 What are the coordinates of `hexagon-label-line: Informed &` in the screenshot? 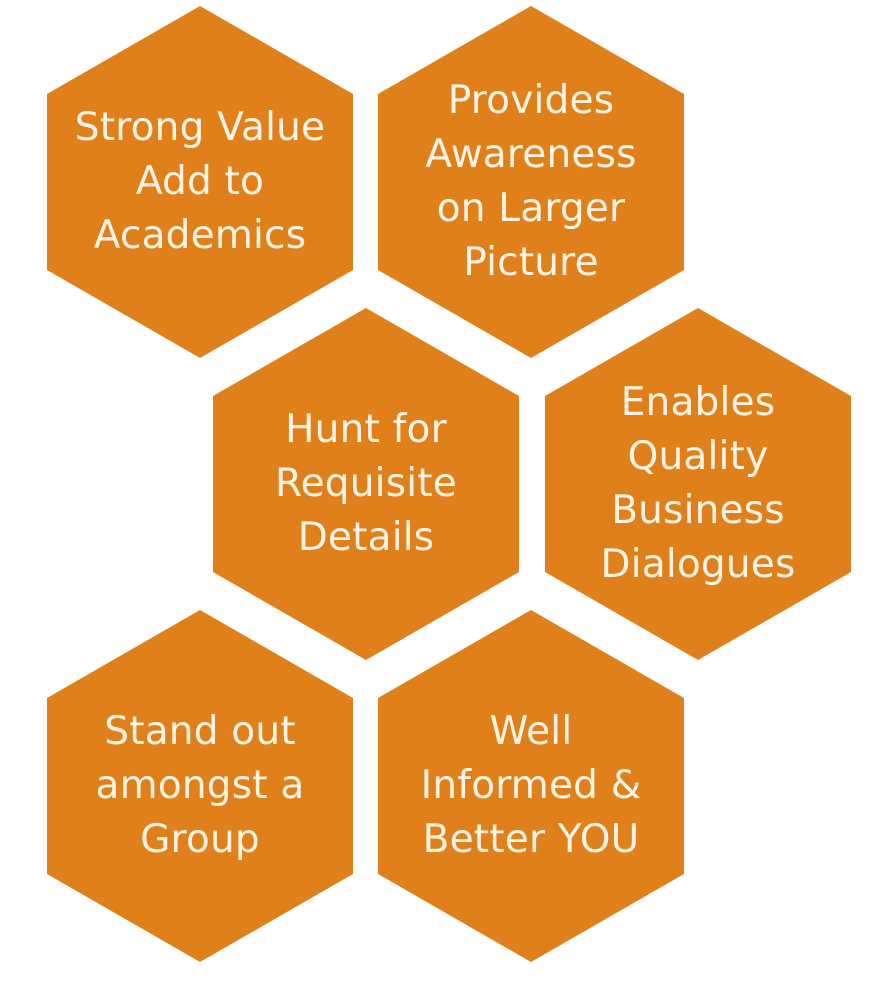 It's located at (531, 785).